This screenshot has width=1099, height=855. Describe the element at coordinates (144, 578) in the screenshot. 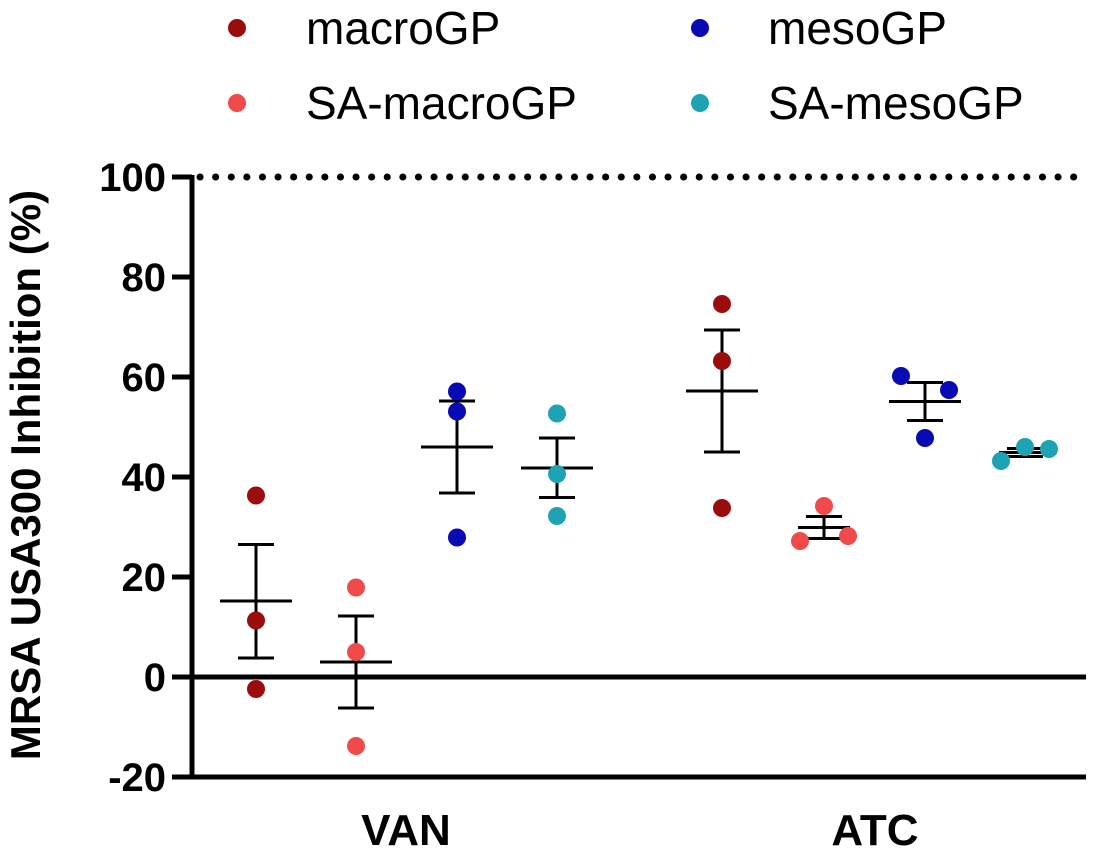

I see `y-tick-label: 20` at that location.